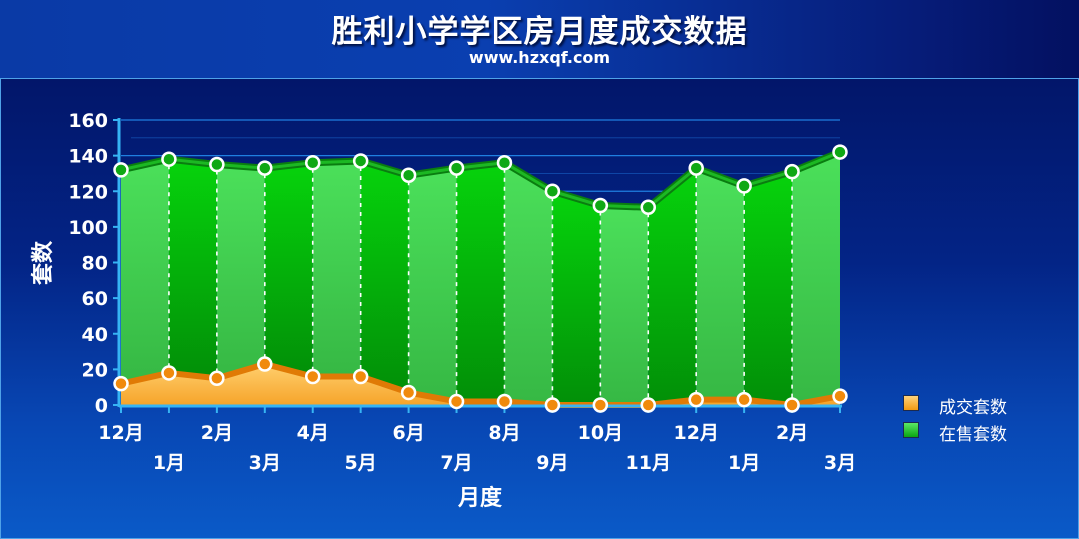 The width and height of the screenshot is (1079, 539). Describe the element at coordinates (88, 121) in the screenshot. I see `y-tick-label: 160` at that location.